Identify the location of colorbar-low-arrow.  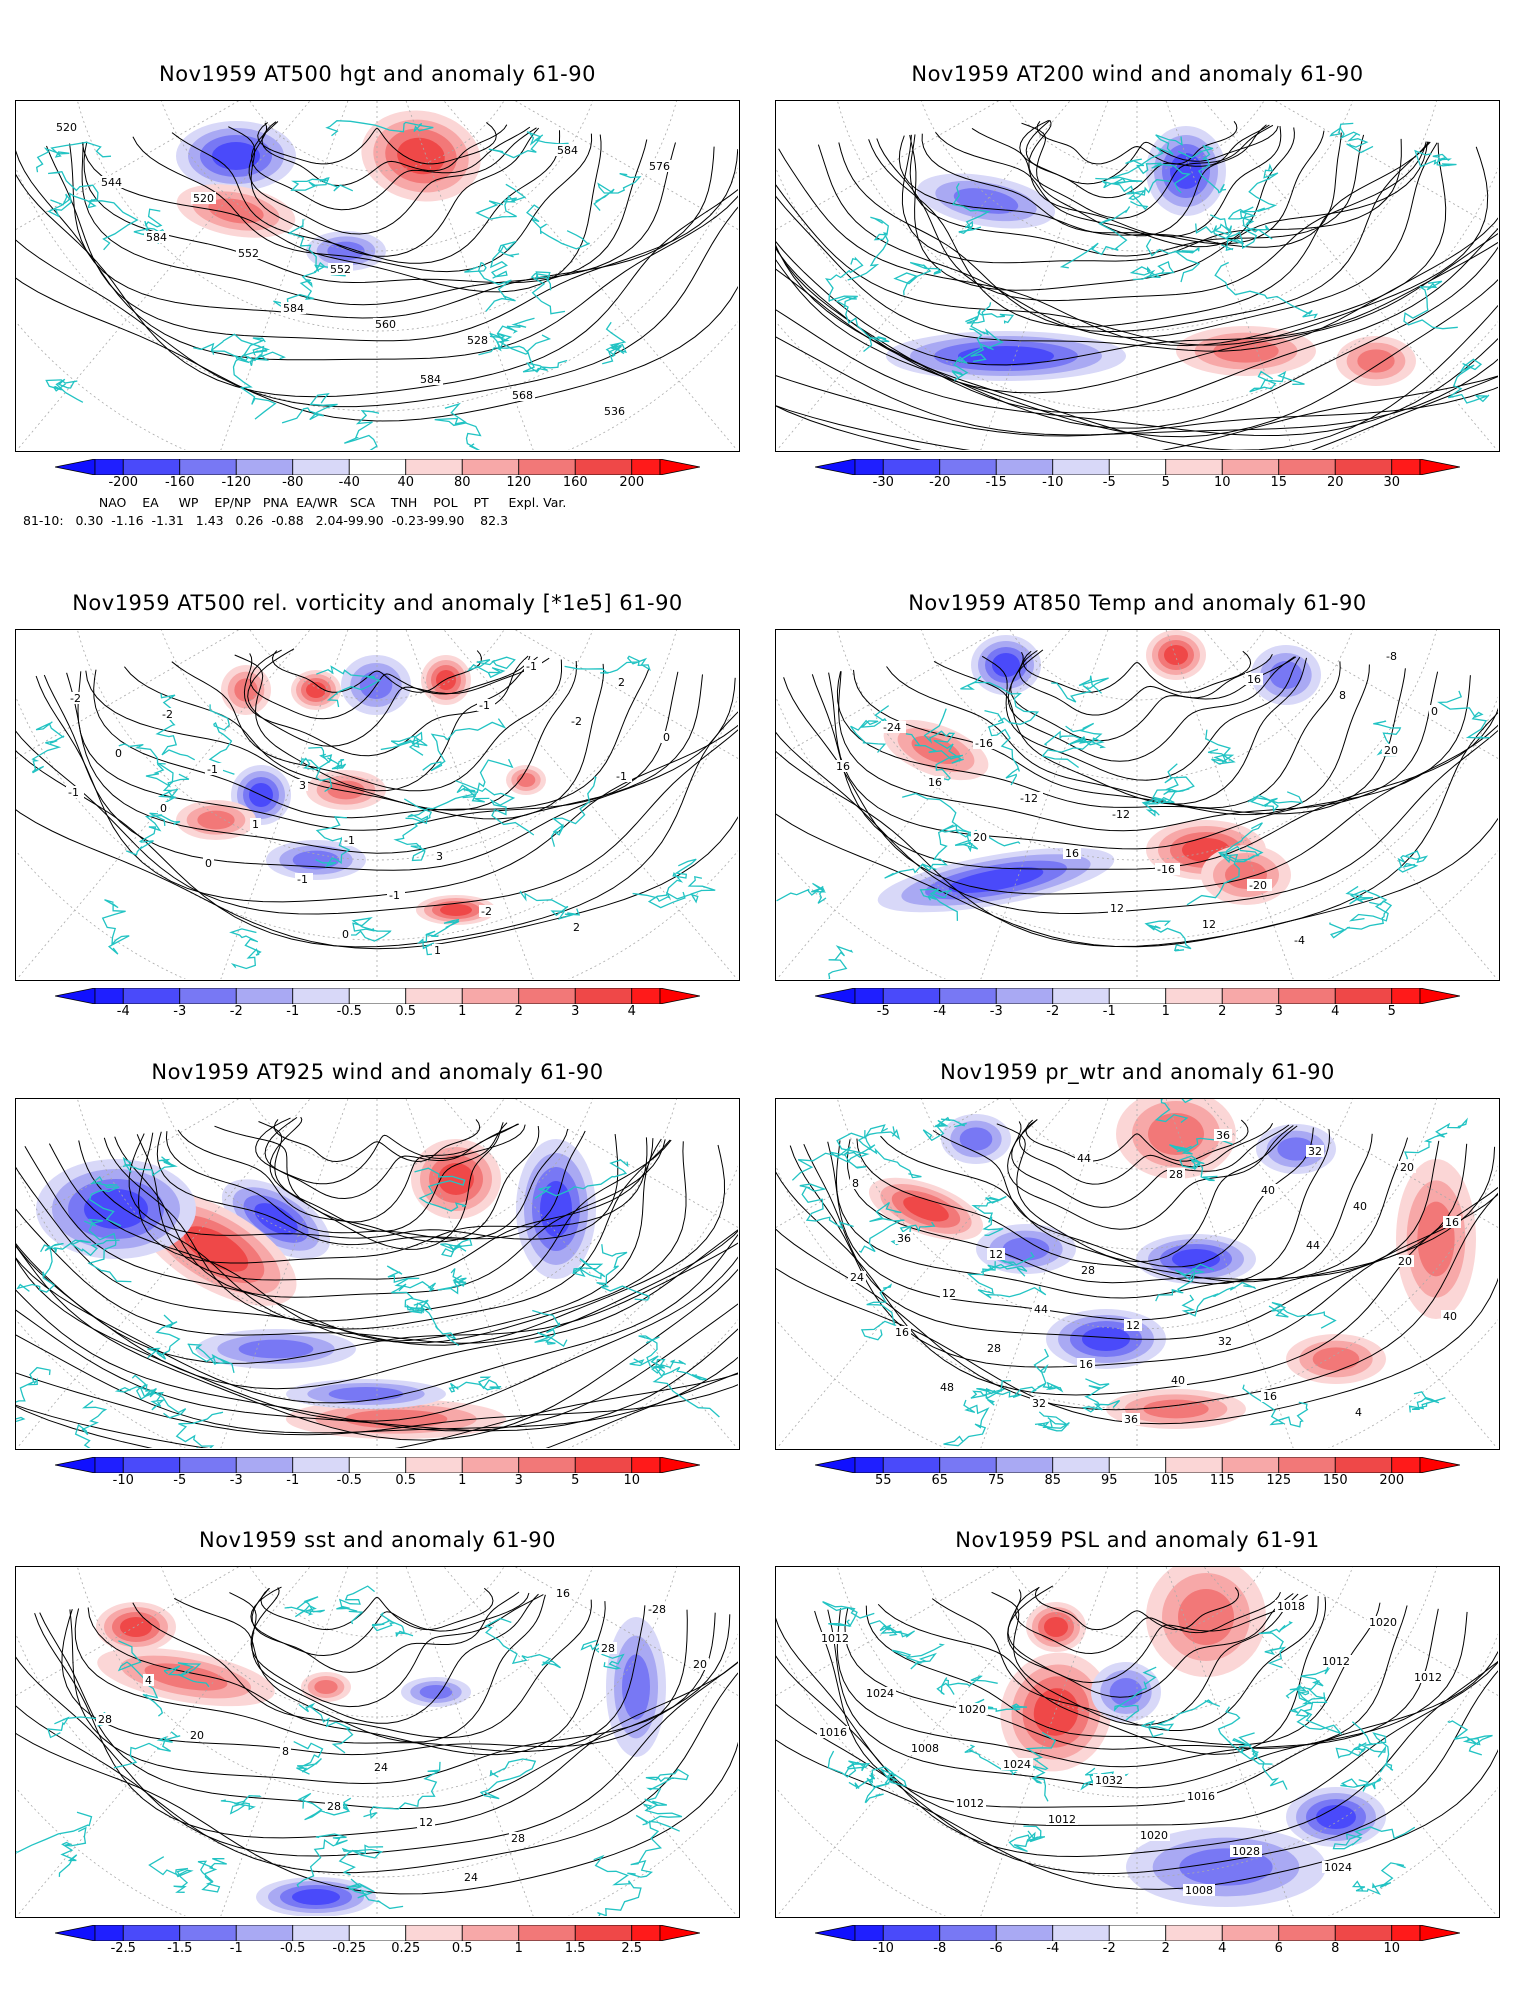
(835, 1465).